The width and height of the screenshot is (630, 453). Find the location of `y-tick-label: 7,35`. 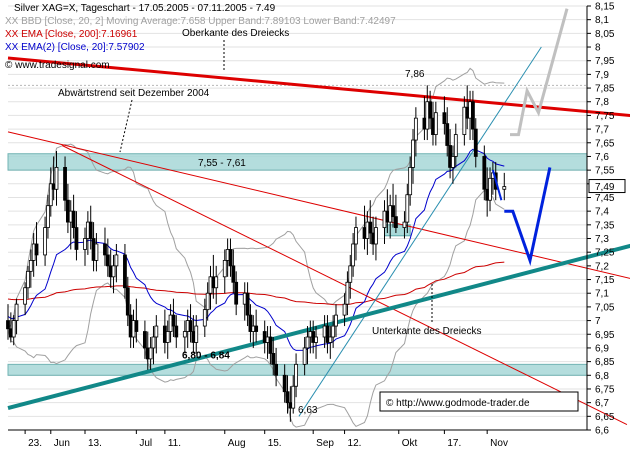

y-tick-label: 7,35 is located at coordinates (605, 225).